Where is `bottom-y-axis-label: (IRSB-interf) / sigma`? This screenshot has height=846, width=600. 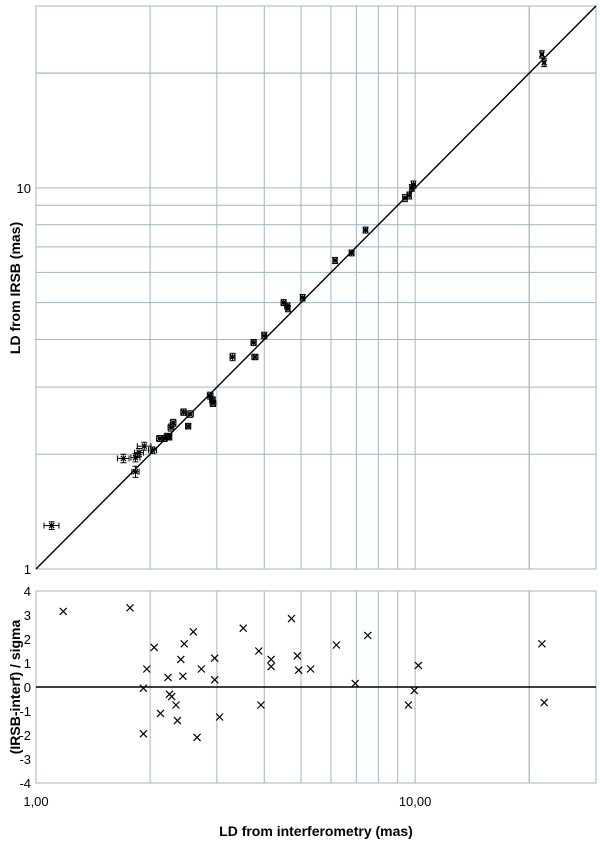 bottom-y-axis-label: (IRSB-interf) / sigma is located at coordinates (15, 687).